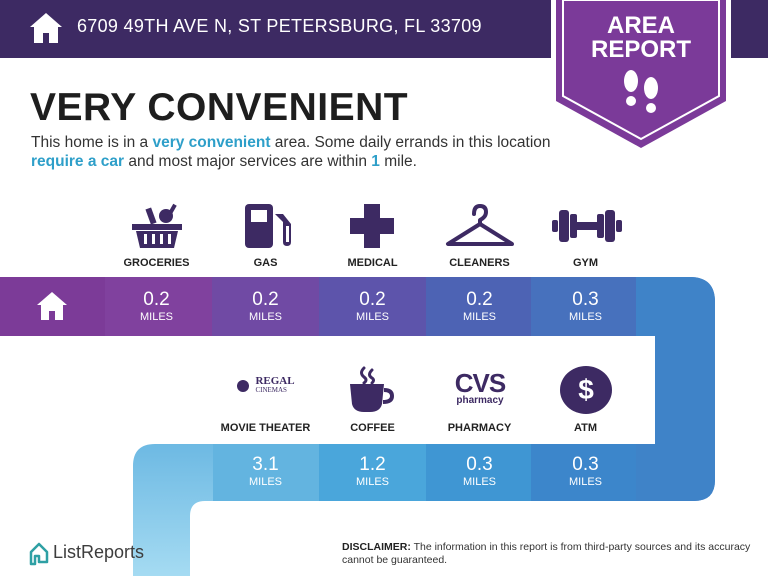 The width and height of the screenshot is (768, 576). I want to click on desc-highlight-1: very convenient, so click(211, 142).